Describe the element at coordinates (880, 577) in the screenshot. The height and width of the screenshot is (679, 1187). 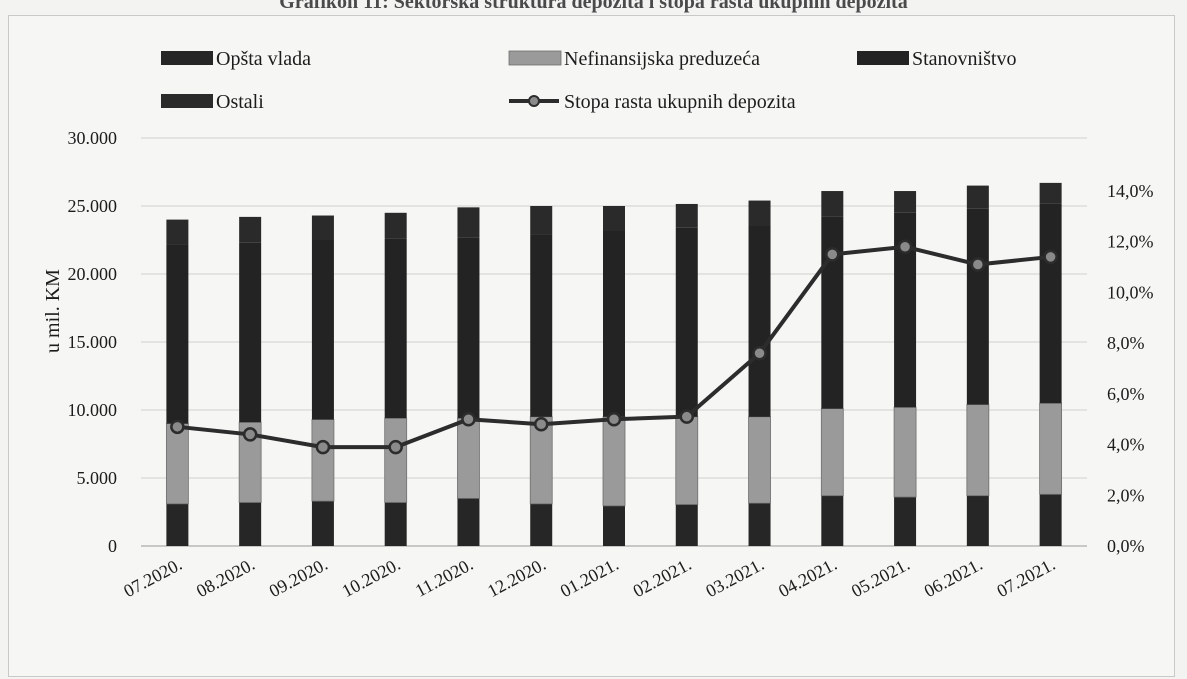
I see `x-tick-label: 05.2021.` at that location.